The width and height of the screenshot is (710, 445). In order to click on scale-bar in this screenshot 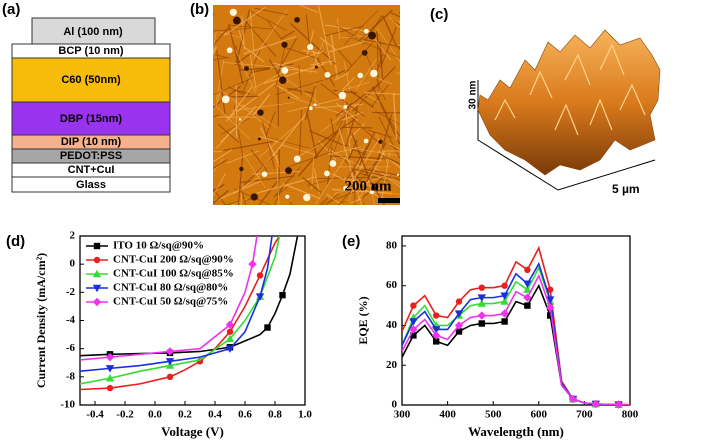, I will do `click(389, 200)`.